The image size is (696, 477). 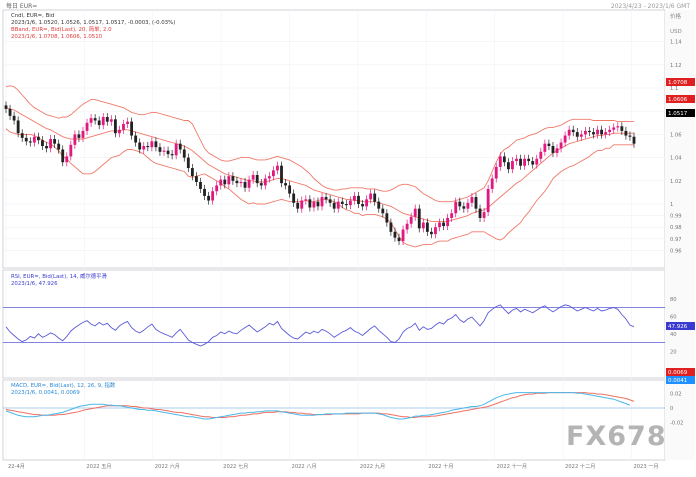 I want to click on macd-tick-label: -0.02, so click(x=676, y=424).